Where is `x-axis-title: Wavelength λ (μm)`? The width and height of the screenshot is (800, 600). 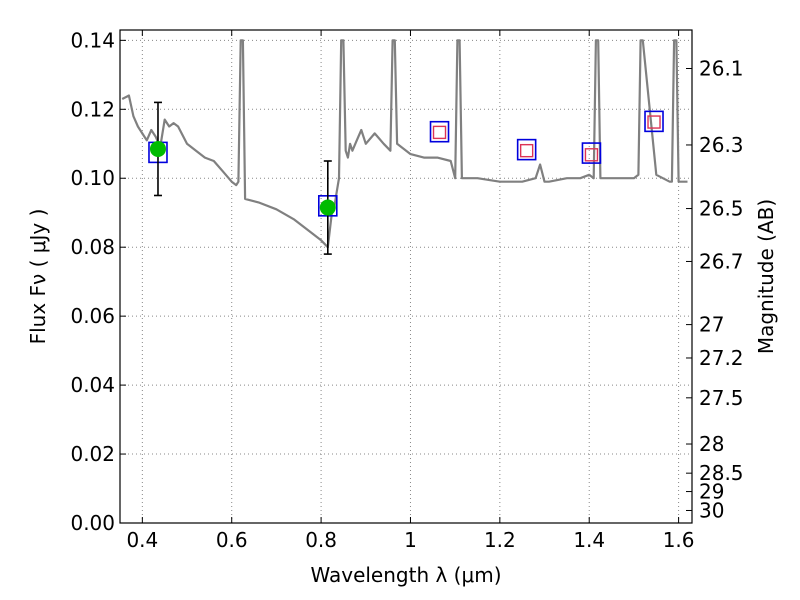
x-axis-title: Wavelength λ (μm) is located at coordinates (405, 575).